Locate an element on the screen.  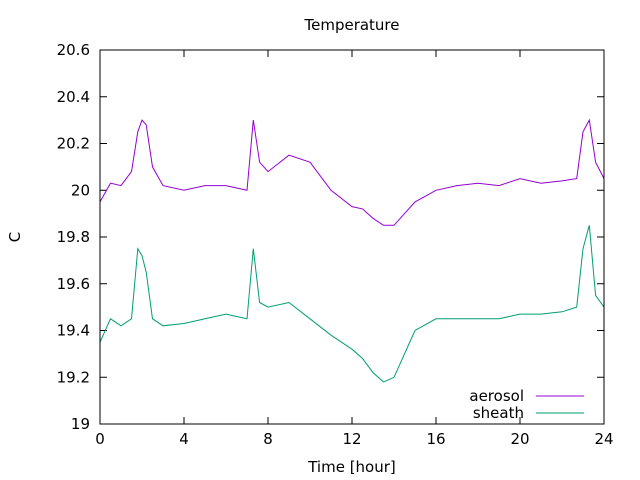
y-tick-label: 20 is located at coordinates (80, 190).